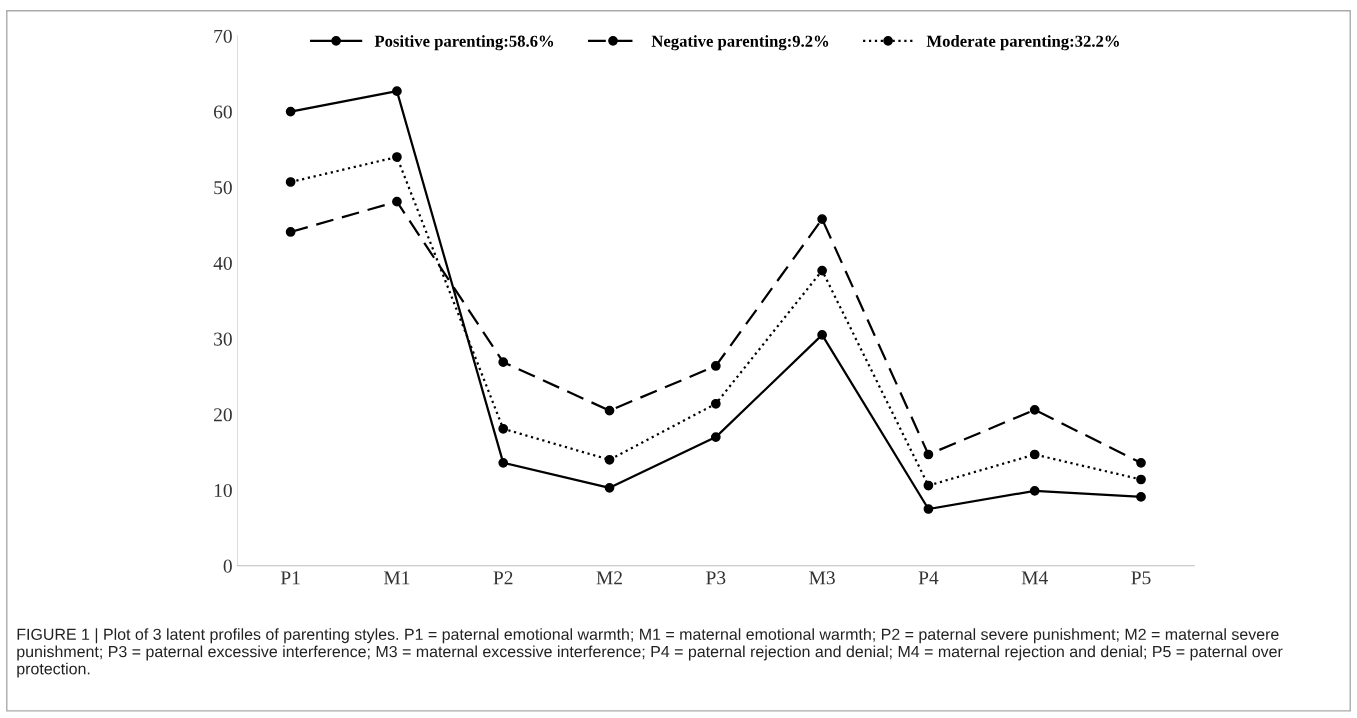 This screenshot has height=718, width=1357. What do you see at coordinates (222, 263) in the screenshot?
I see `y-tick-label: 40` at bounding box center [222, 263].